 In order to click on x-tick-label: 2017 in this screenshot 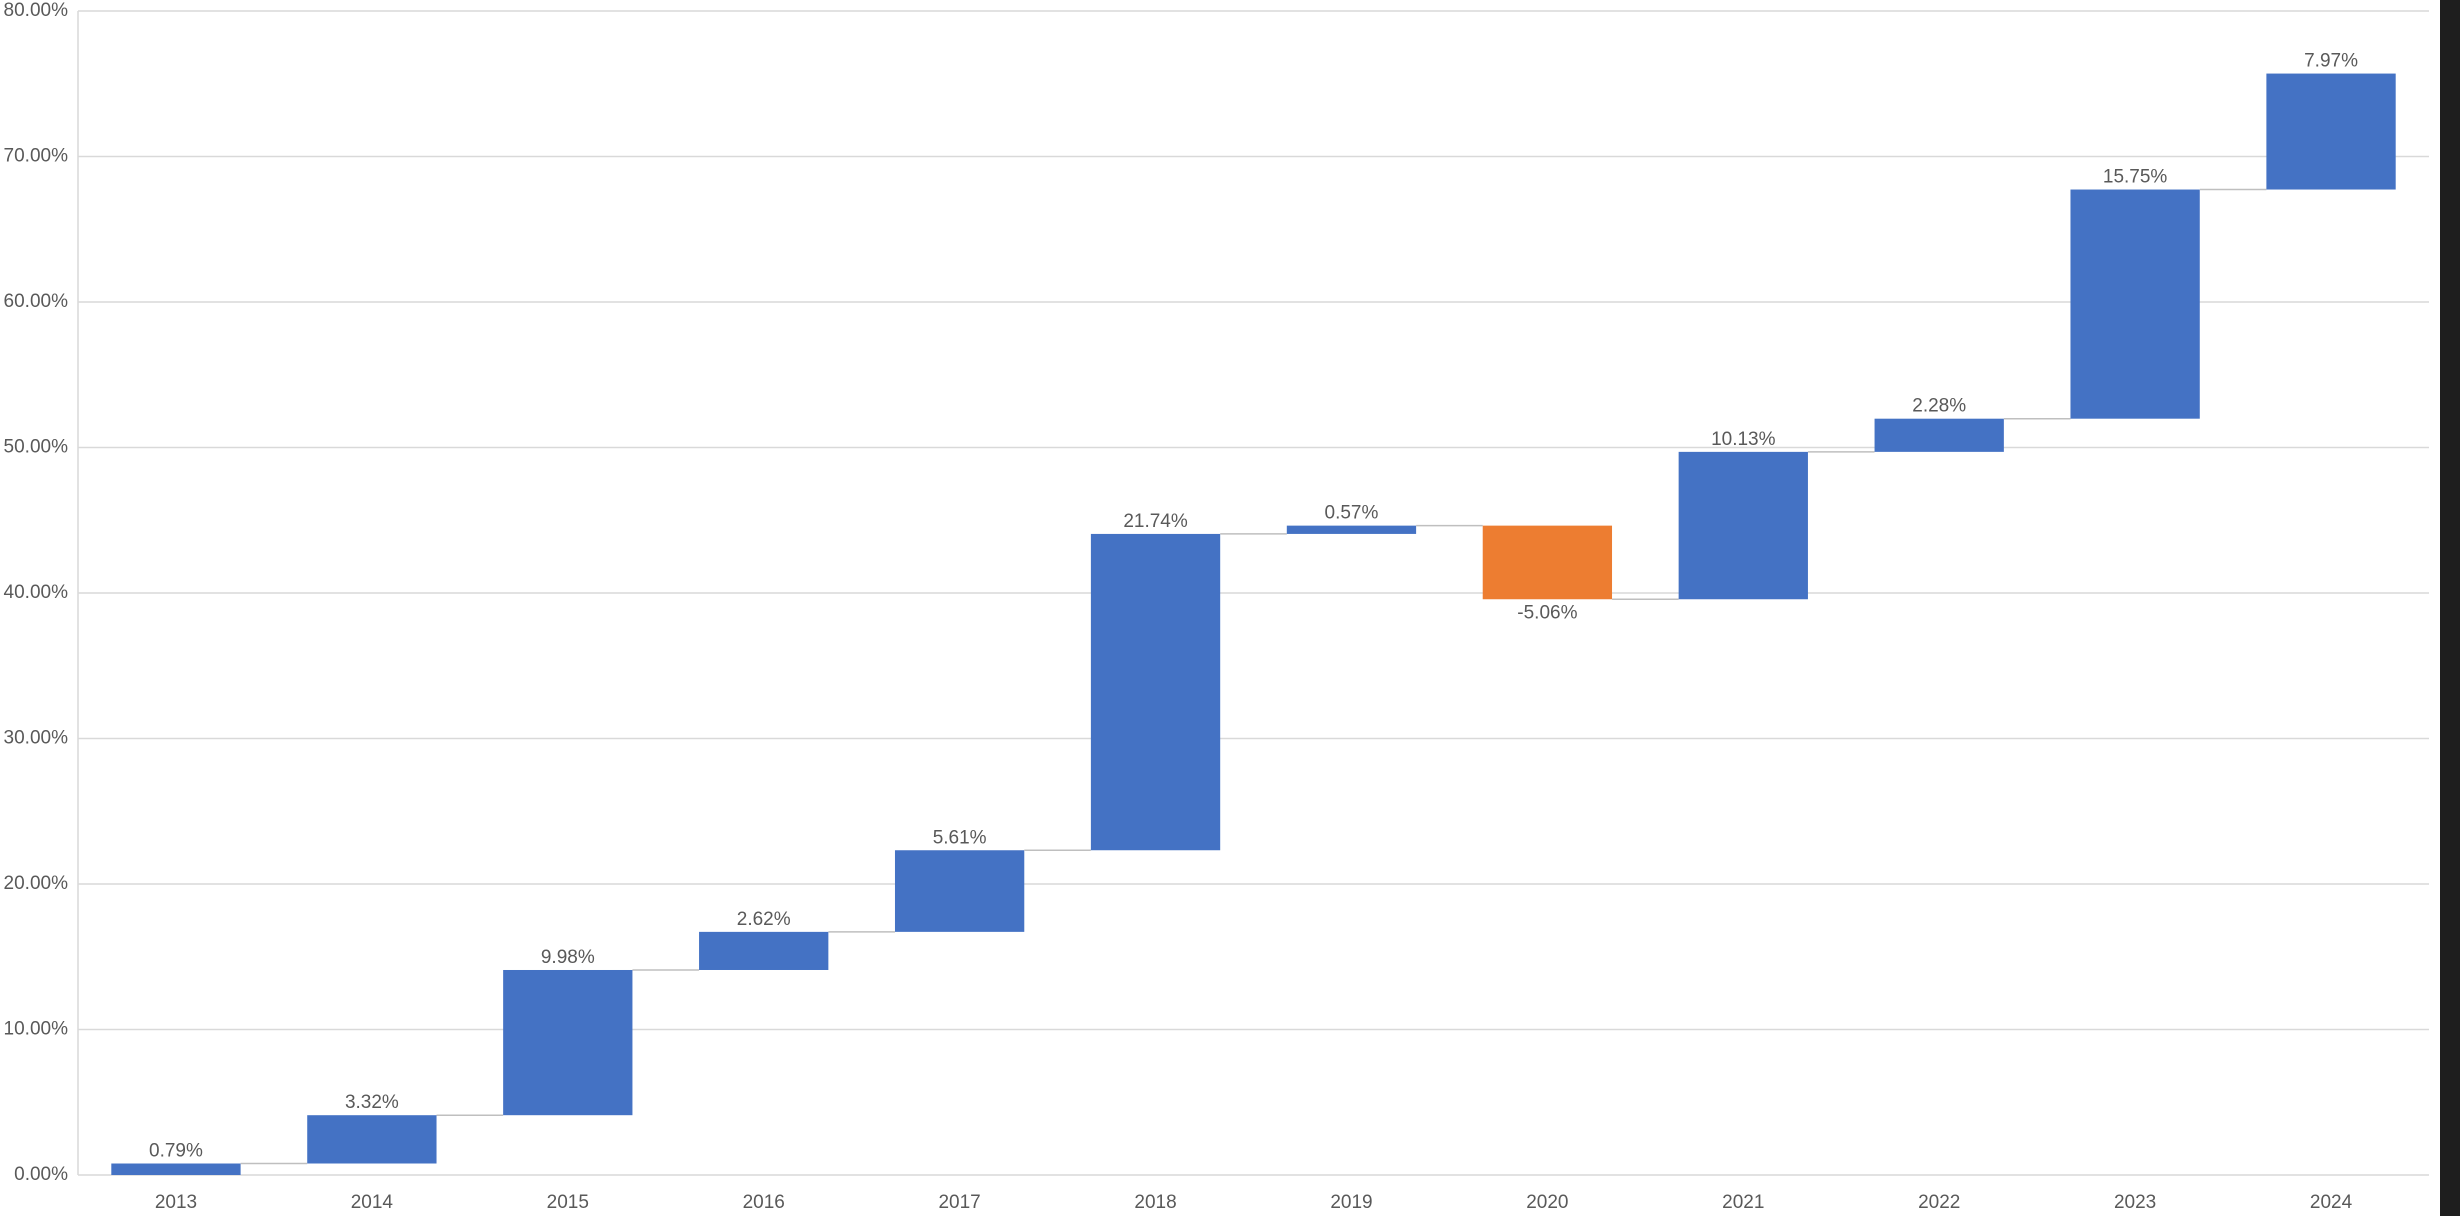, I will do `click(959, 1202)`.